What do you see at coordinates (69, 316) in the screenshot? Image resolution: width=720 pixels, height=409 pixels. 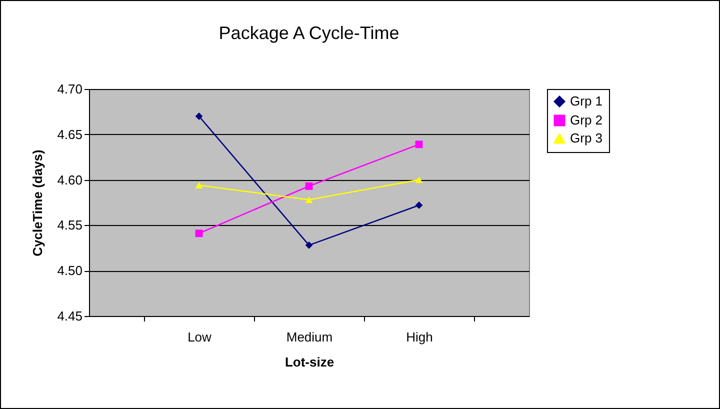 I see `y-tick-label: 4.45` at bounding box center [69, 316].